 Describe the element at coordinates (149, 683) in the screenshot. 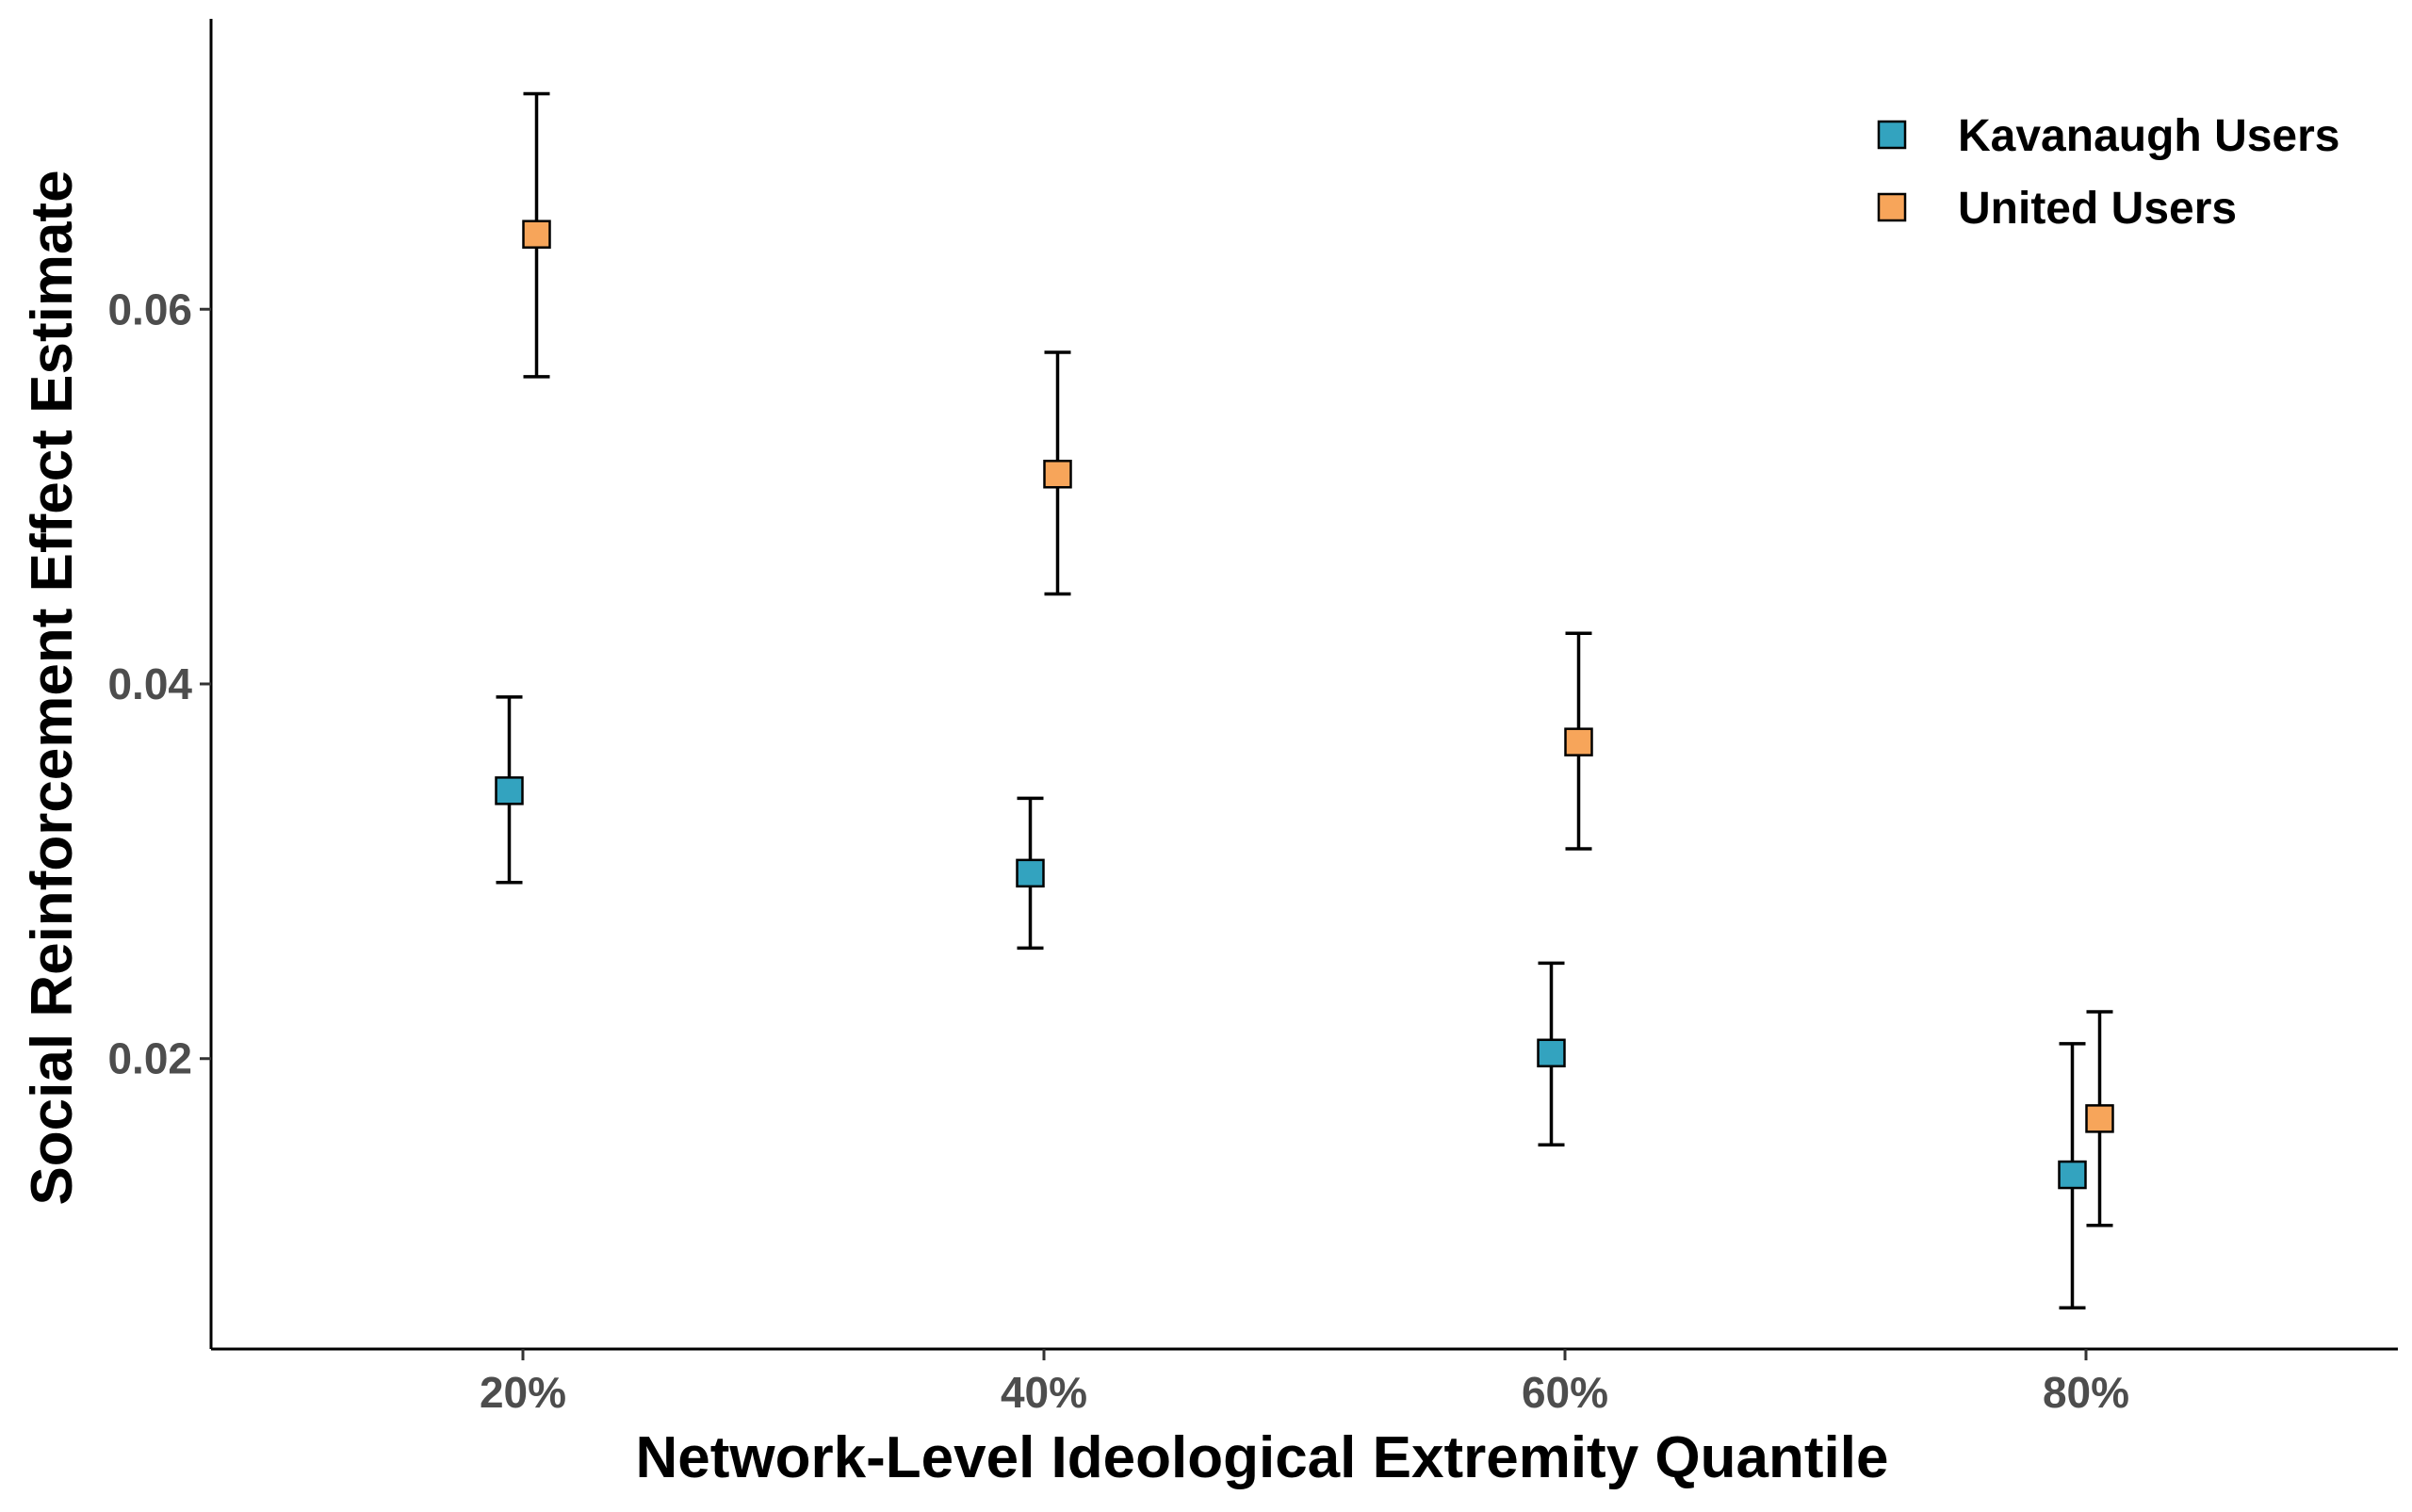

I see `y-tick-label: 0.04` at that location.